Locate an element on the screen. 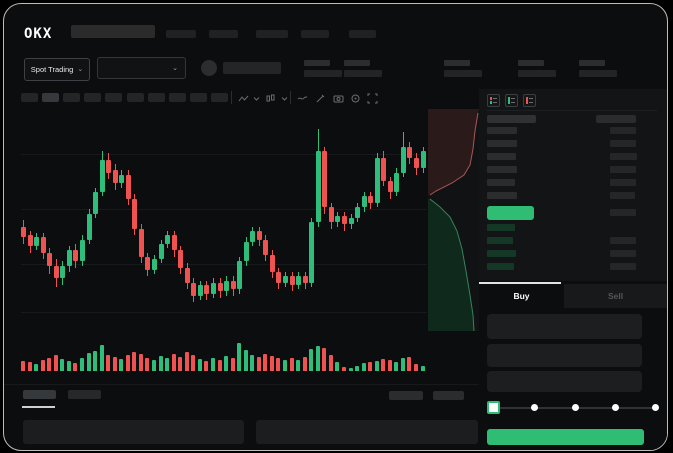  bottom-tab-inactive is located at coordinates (84, 394).